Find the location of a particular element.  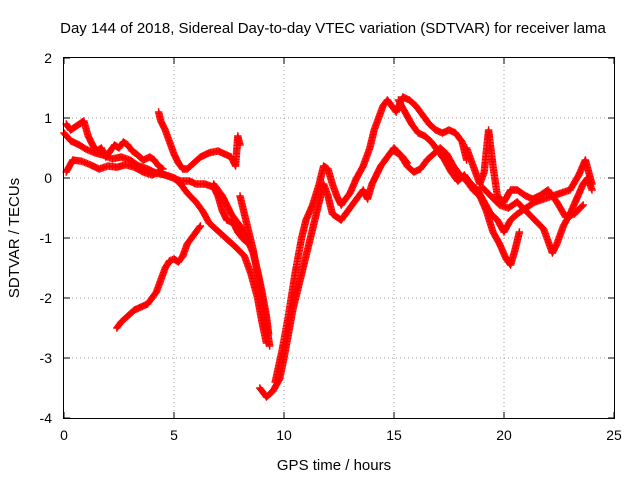

y-tick-label: -2 is located at coordinates (46, 298).